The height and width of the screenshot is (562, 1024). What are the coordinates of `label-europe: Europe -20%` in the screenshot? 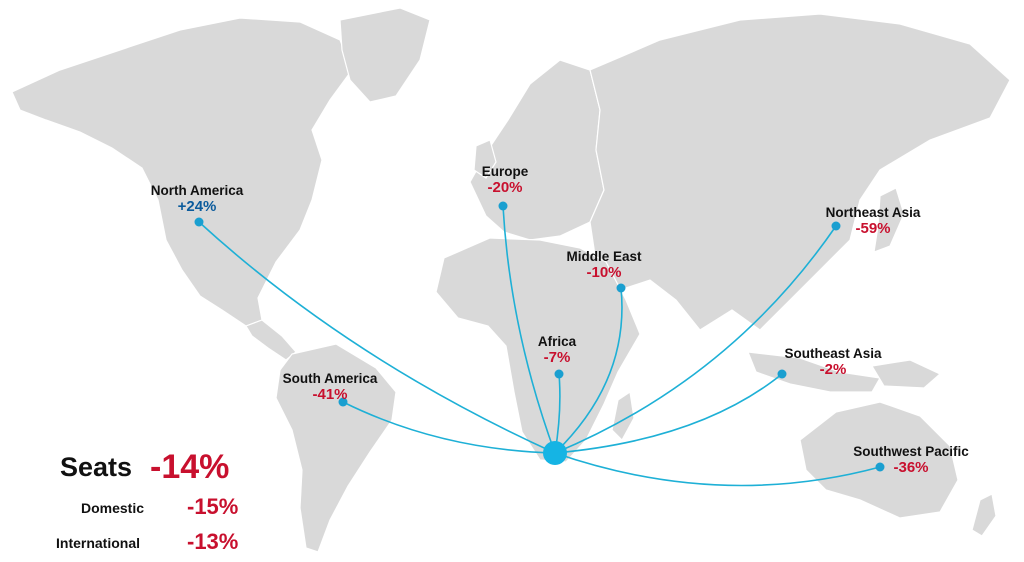 It's located at (505, 180).